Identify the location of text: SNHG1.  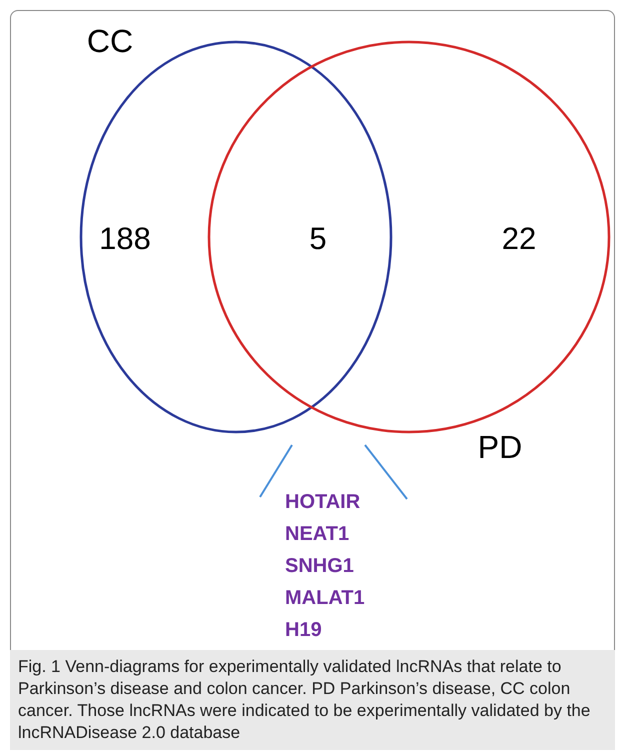
(319, 566).